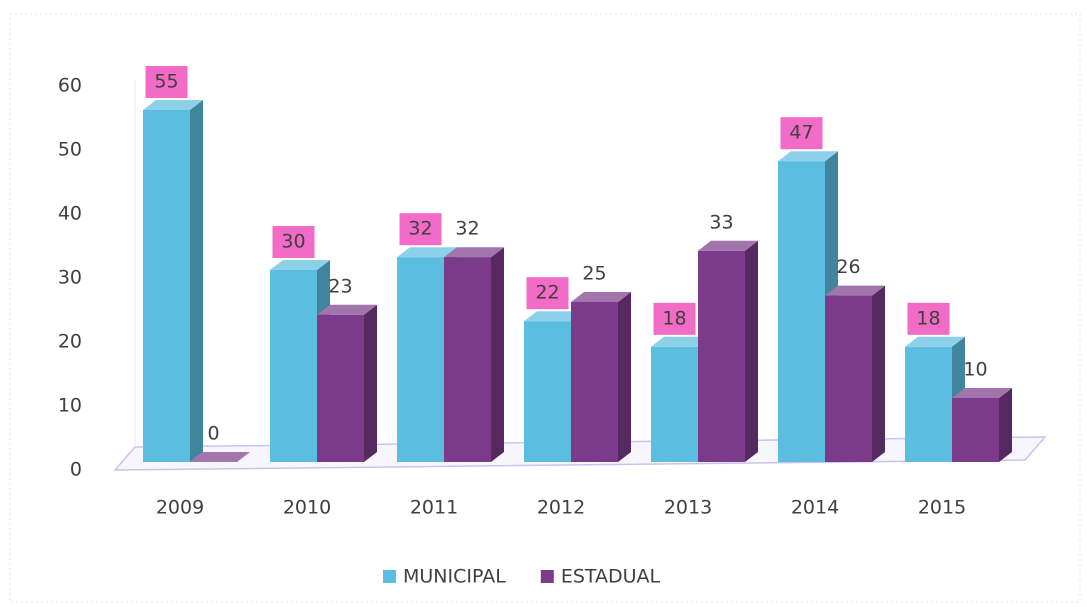 This screenshot has width=1087, height=607. I want to click on y-tick-label: 60, so click(70, 86).